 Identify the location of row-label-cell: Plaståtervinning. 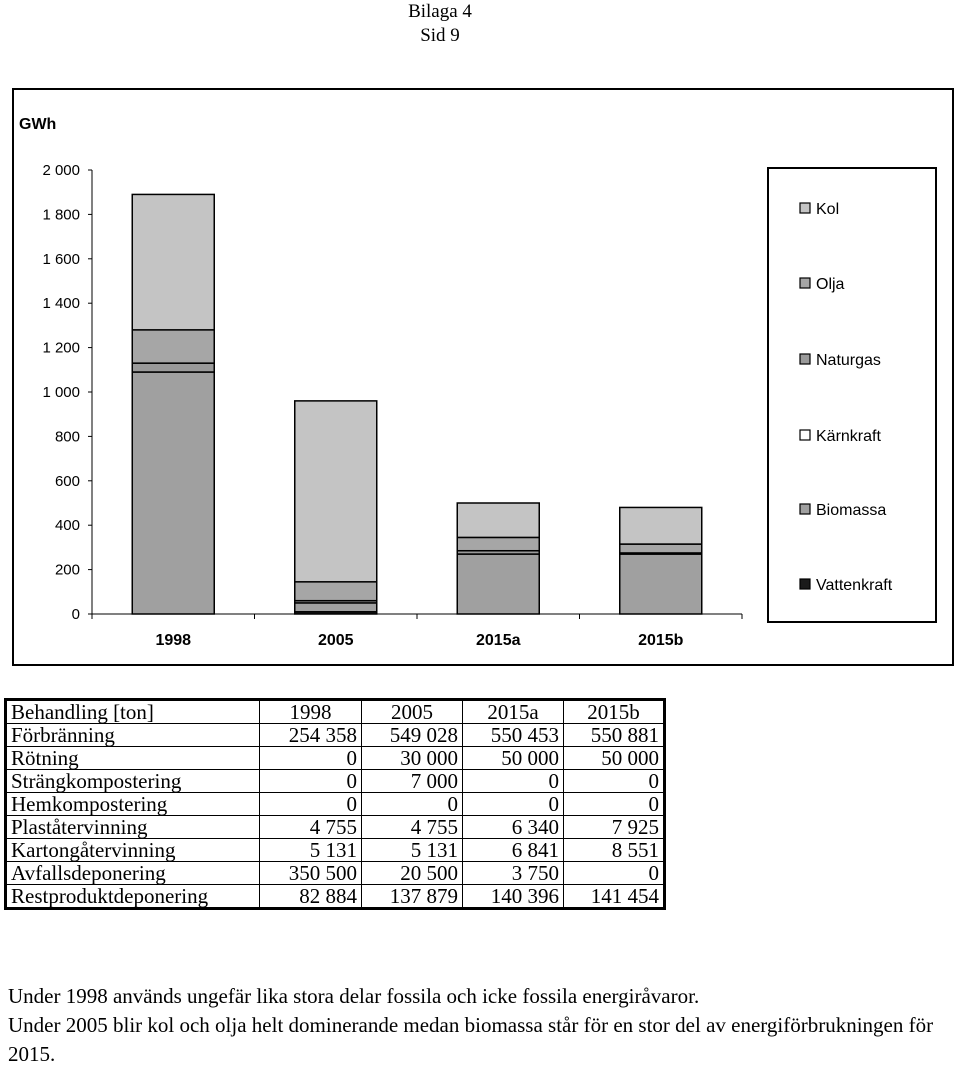
(132, 827).